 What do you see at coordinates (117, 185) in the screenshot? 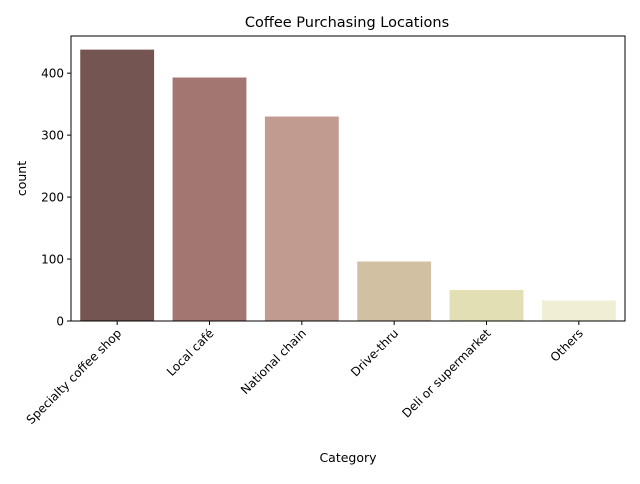
I see `bar-specialty-coffee-shop` at bounding box center [117, 185].